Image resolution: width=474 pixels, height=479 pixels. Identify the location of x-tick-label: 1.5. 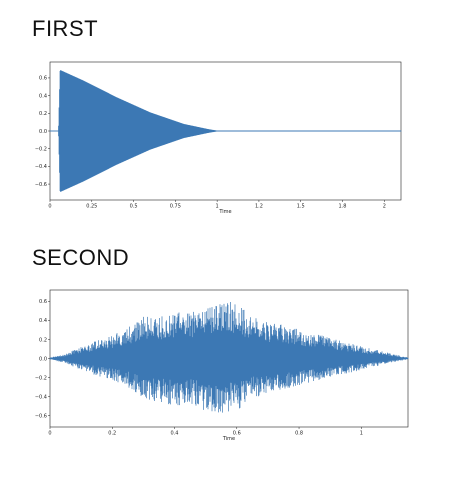
(301, 207).